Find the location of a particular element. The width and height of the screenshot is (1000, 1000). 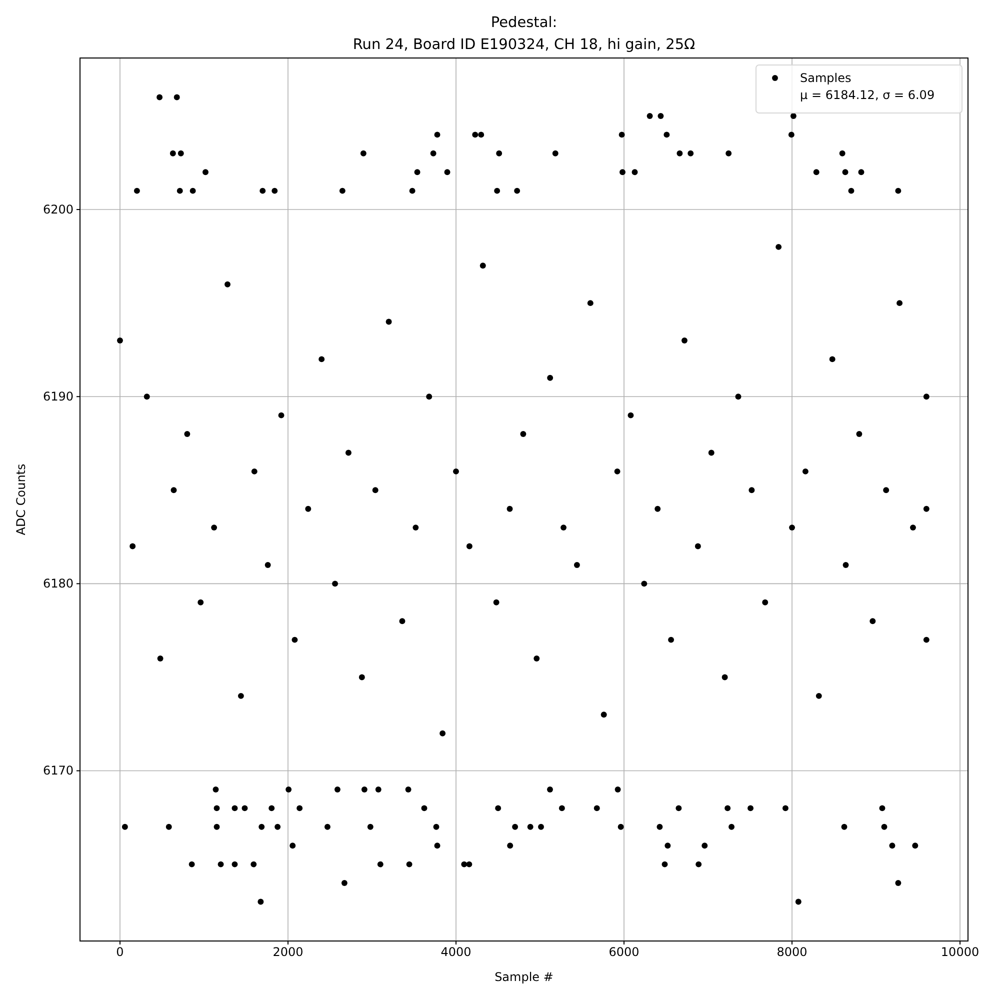

x-tick-label: 2000 is located at coordinates (288, 952).